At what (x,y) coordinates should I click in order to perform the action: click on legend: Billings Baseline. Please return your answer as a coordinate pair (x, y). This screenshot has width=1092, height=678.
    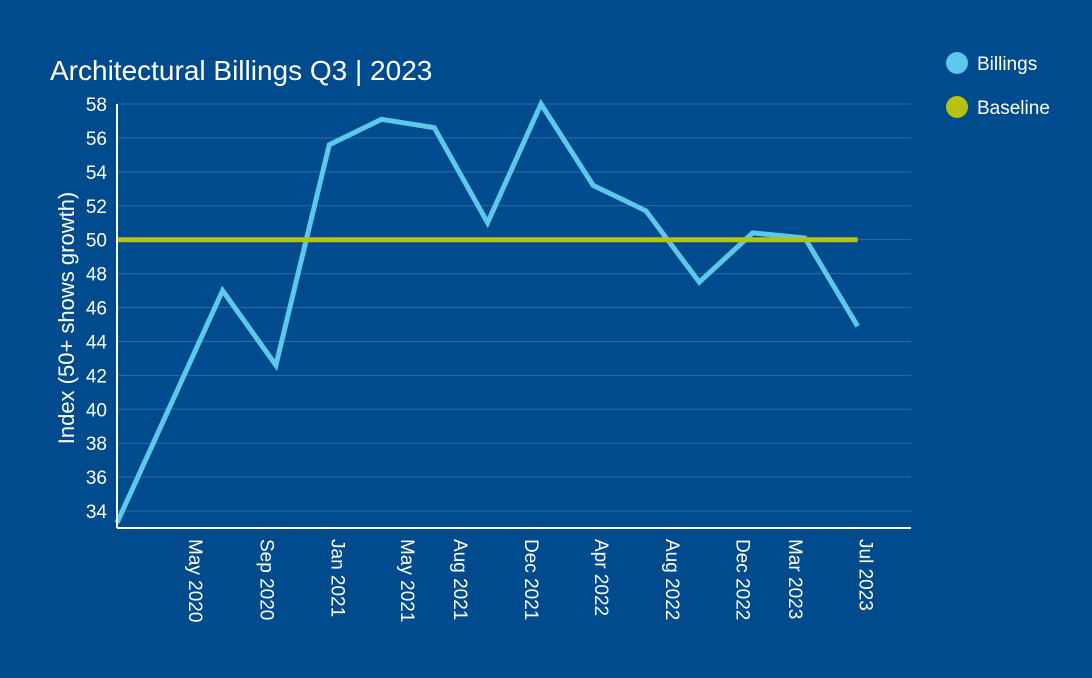
    Looking at the image, I should click on (998, 85).